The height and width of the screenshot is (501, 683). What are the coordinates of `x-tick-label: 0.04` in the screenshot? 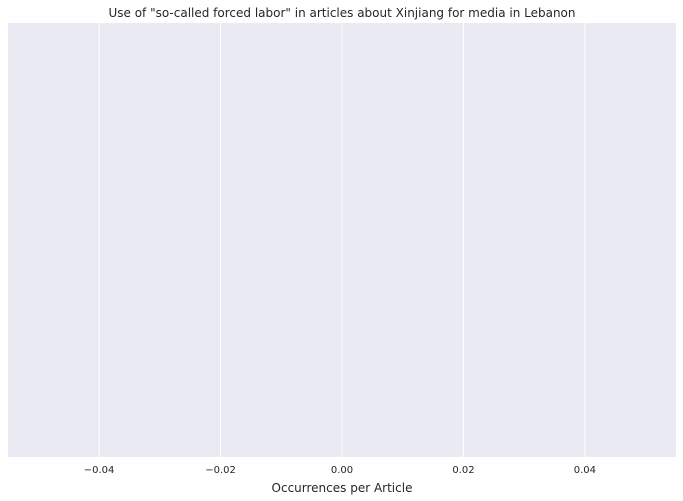 It's located at (585, 470).